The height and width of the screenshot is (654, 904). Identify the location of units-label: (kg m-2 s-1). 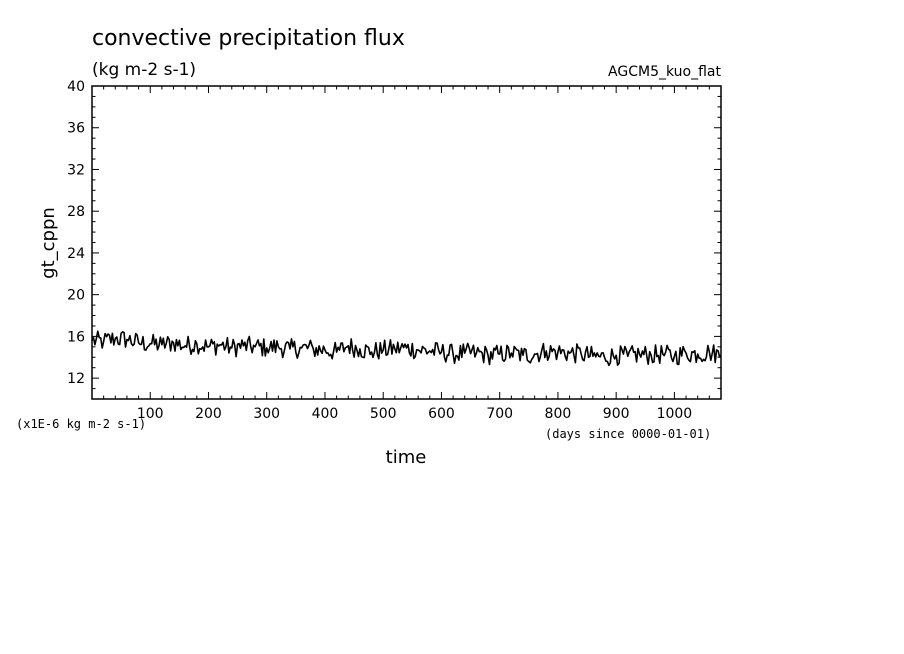
(144, 70).